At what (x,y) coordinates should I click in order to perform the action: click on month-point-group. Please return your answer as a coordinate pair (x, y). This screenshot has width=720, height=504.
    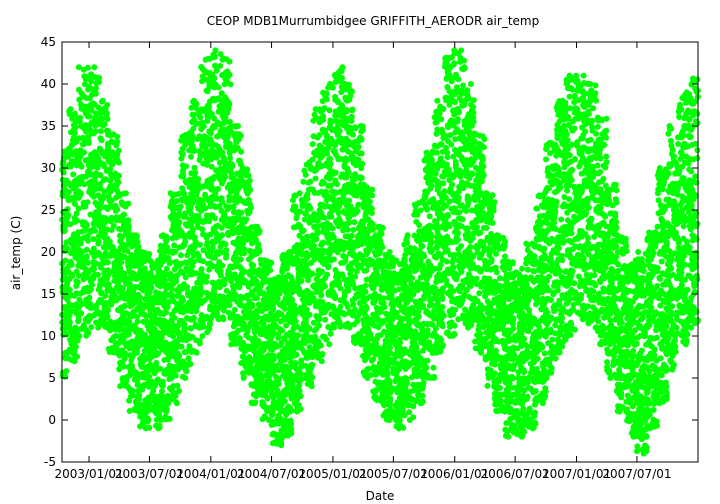
    Looking at the image, I should click on (94, 197).